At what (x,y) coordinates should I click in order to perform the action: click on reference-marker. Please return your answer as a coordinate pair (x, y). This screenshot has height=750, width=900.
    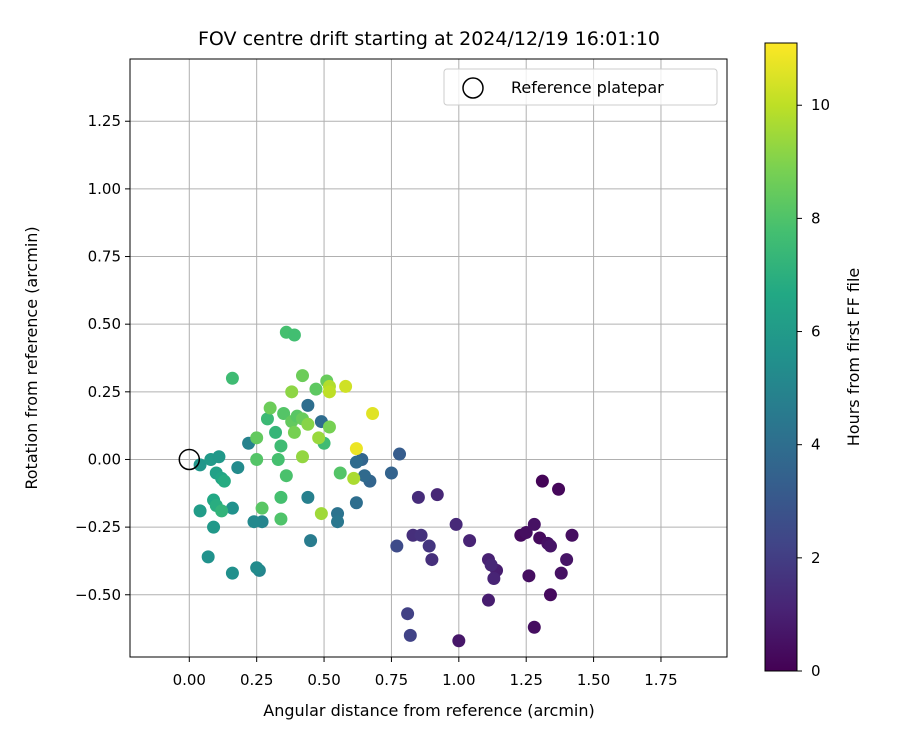
    Looking at the image, I should click on (189, 459).